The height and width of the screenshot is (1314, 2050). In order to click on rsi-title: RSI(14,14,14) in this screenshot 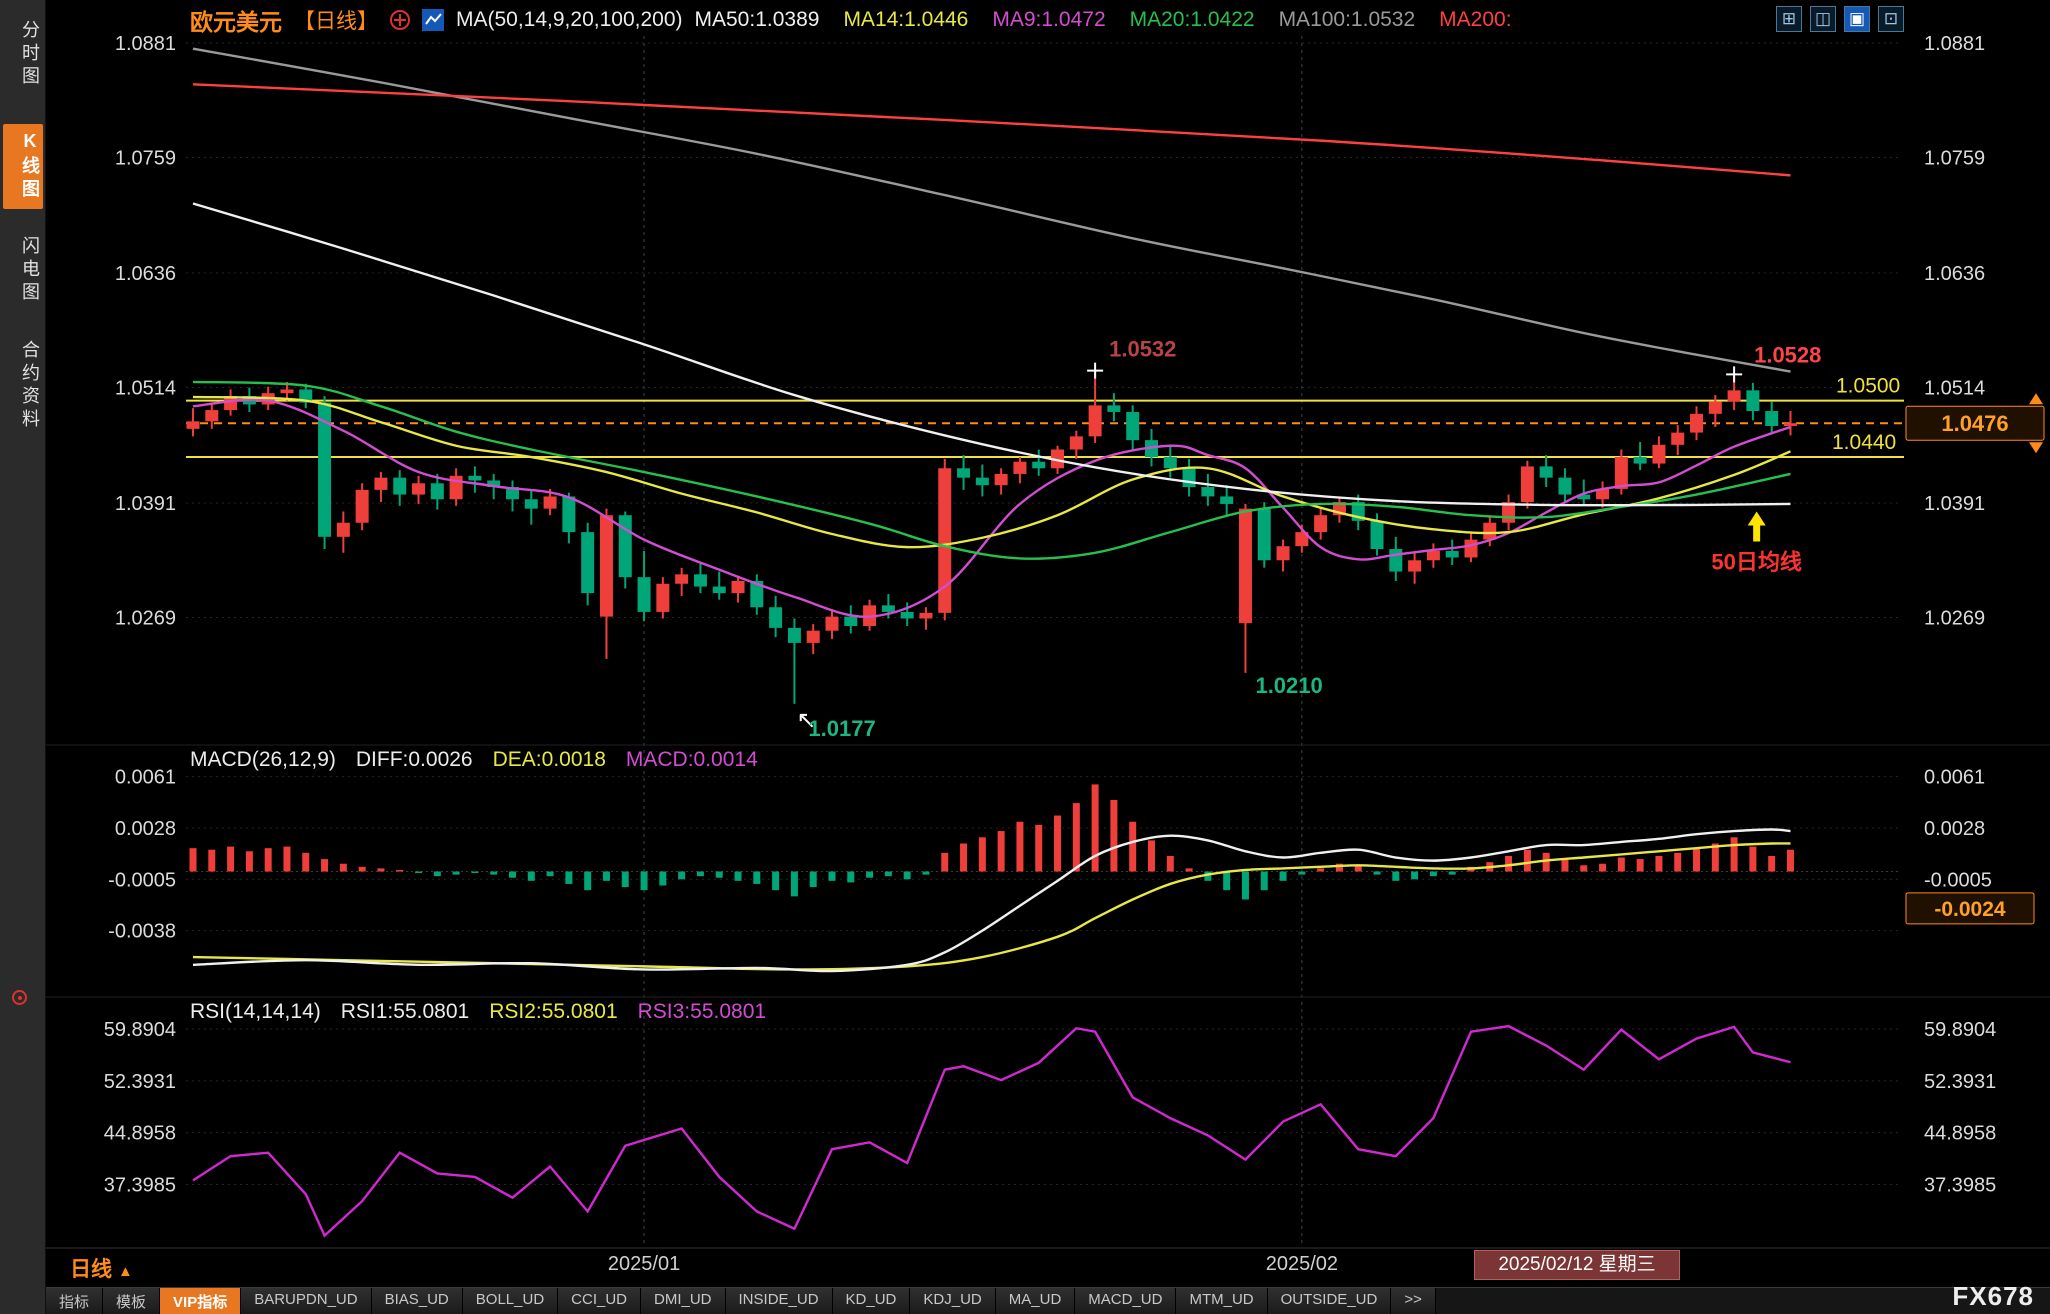, I will do `click(255, 1011)`.